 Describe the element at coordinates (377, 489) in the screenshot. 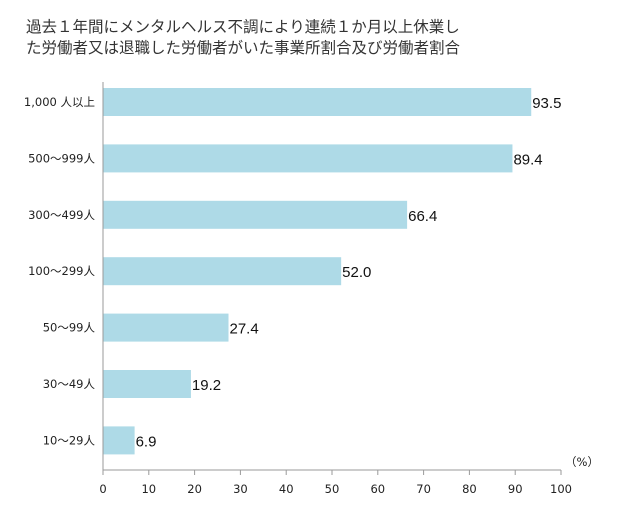

I see `x-tick-label: 60` at that location.